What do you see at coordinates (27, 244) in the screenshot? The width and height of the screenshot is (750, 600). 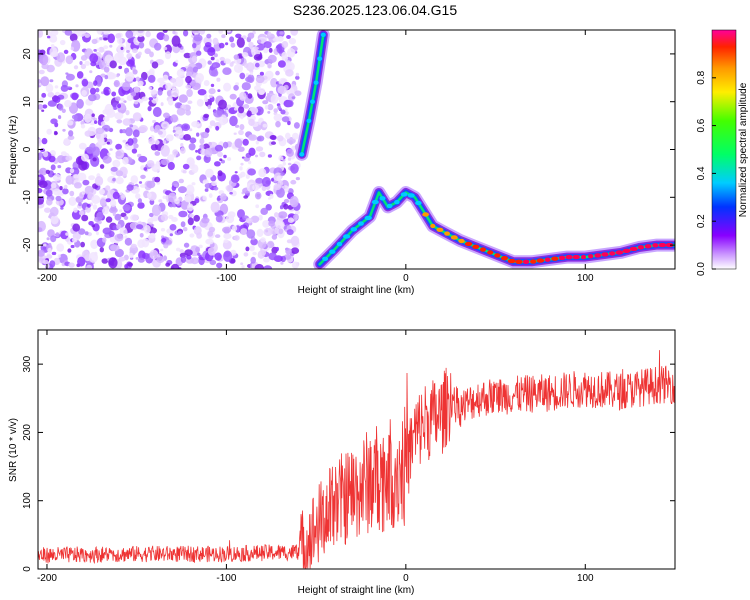 I see `y-tick-label: -20` at bounding box center [27, 244].